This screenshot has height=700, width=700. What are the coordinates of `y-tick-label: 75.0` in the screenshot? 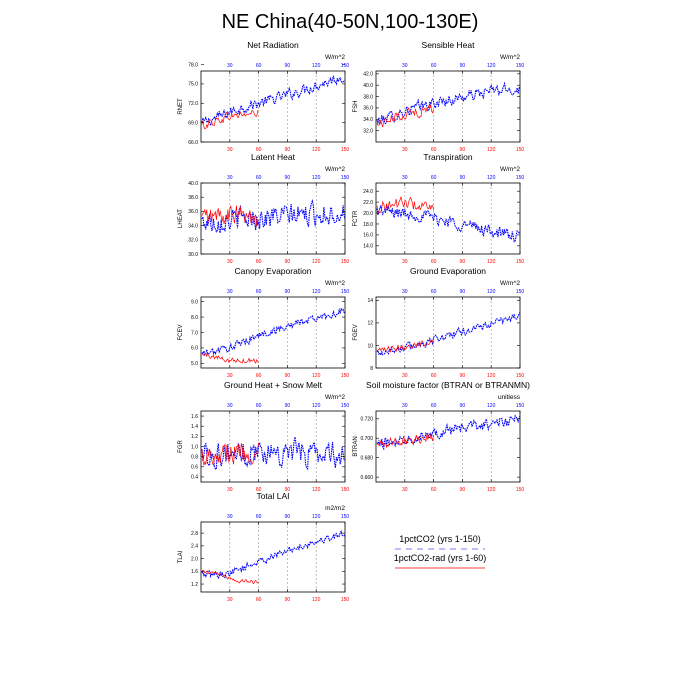 It's located at (193, 85).